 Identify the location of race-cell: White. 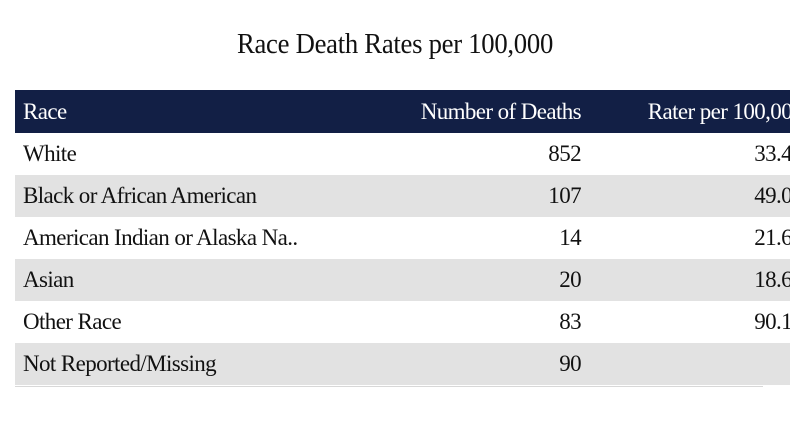
(50, 153).